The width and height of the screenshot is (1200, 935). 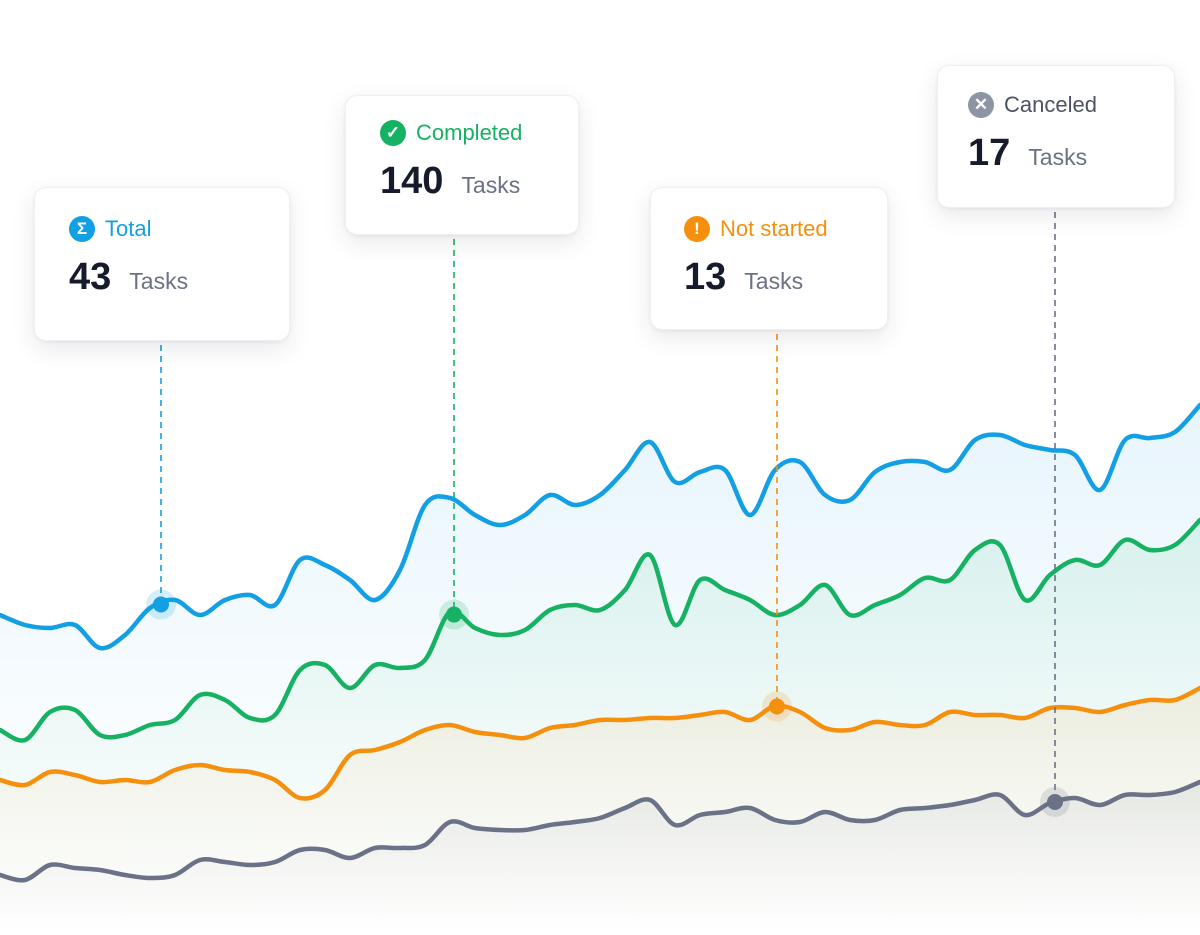 I want to click on not-started-line, so click(x=600, y=743).